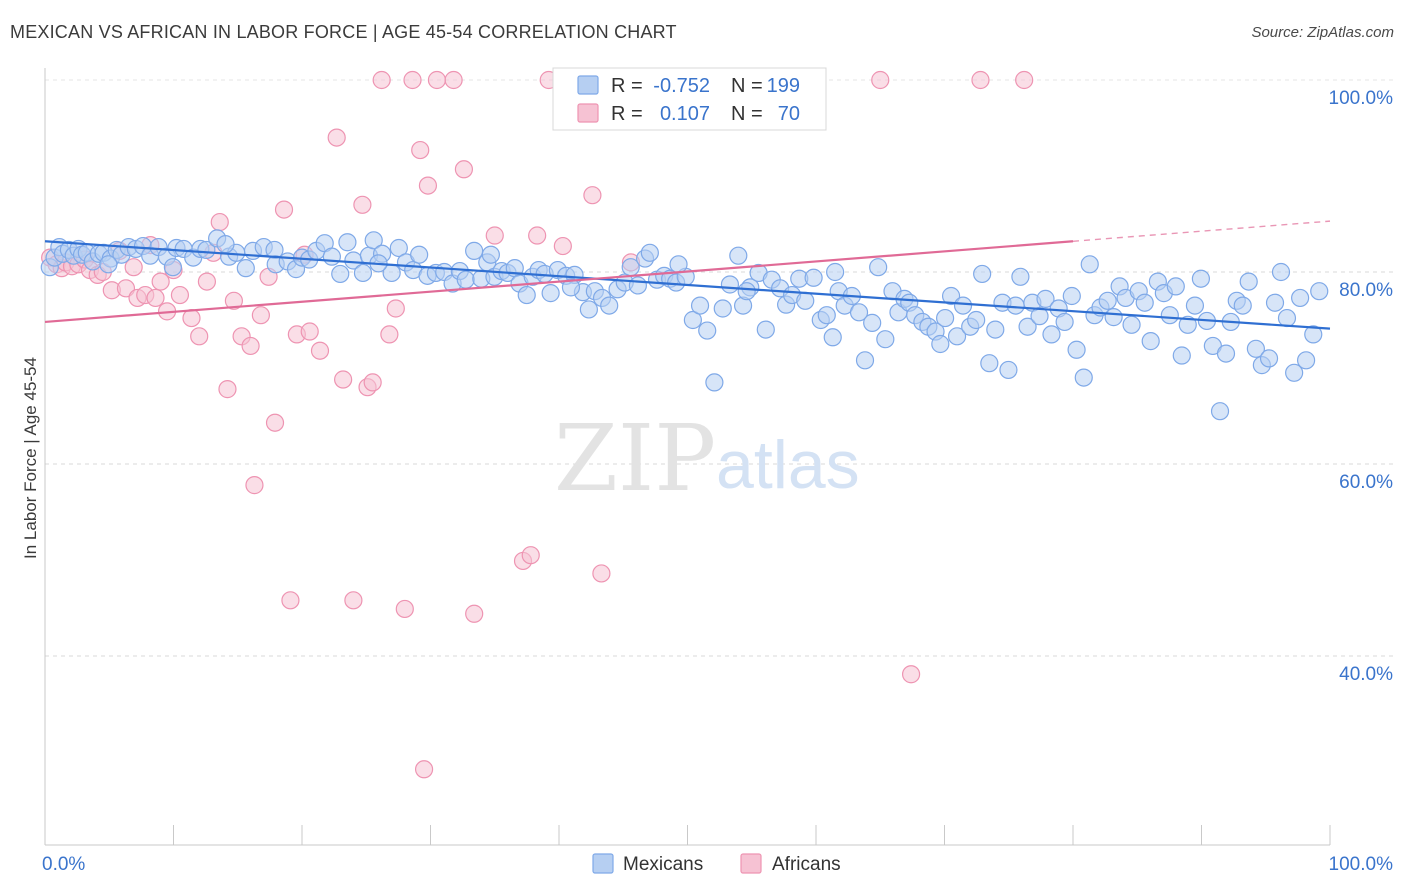 This screenshot has height=892, width=1406. What do you see at coordinates (747, 86) in the screenshot?
I see `legend-n-label-mexicans: N =` at bounding box center [747, 86].